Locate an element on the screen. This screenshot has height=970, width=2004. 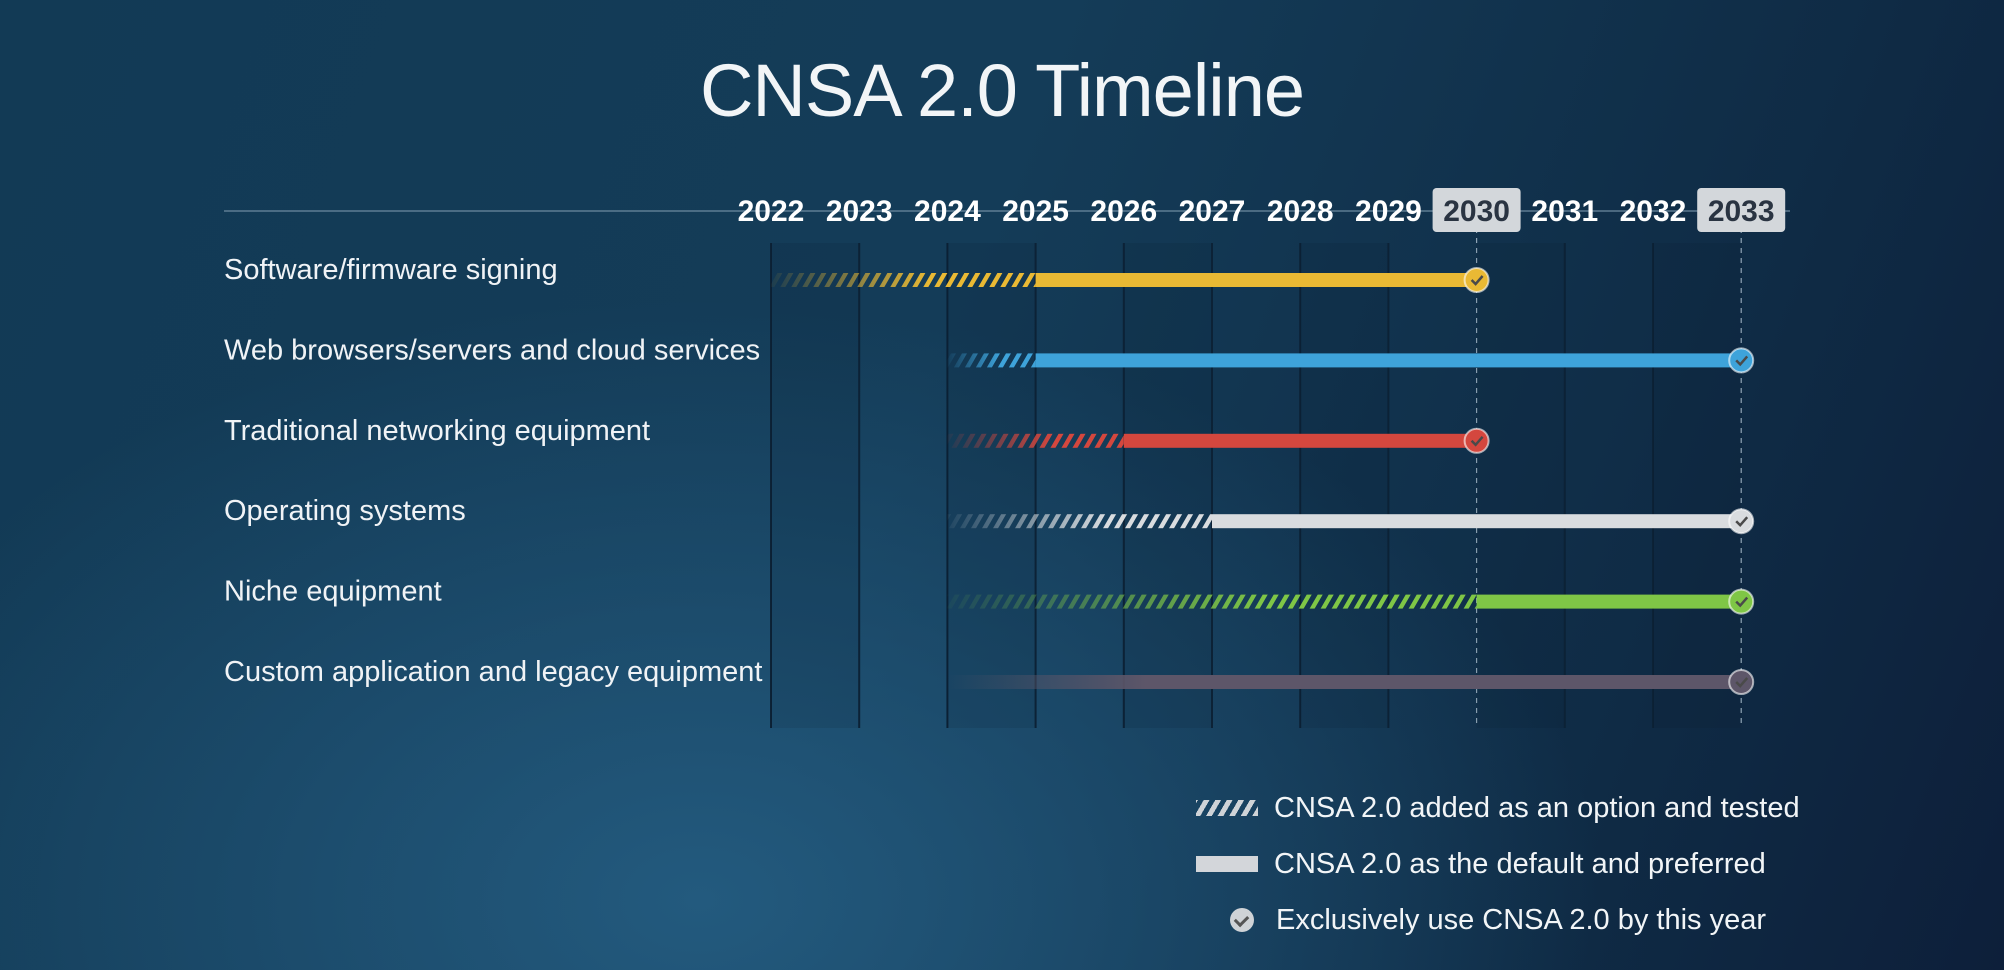
year-label: 2029 is located at coordinates (1388, 211).